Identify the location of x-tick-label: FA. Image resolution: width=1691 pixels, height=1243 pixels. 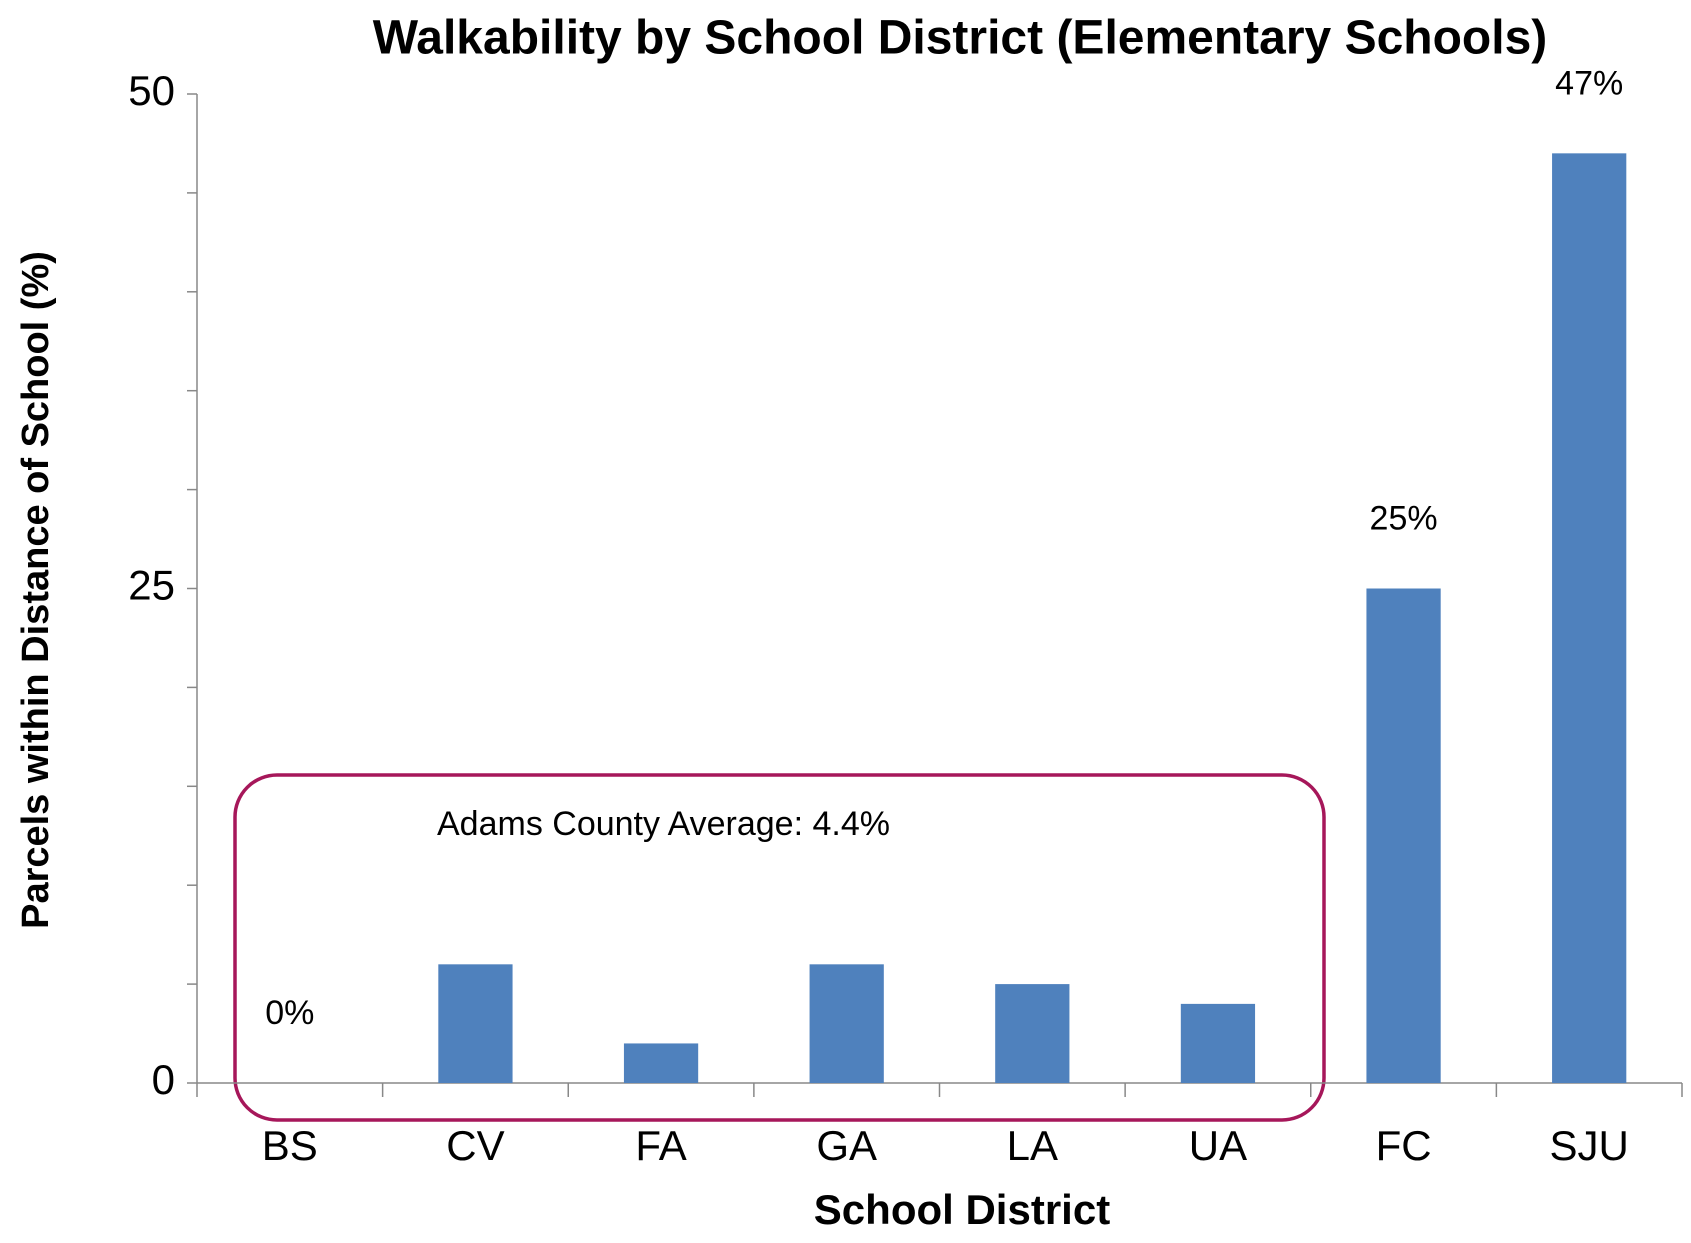
(660, 1145).